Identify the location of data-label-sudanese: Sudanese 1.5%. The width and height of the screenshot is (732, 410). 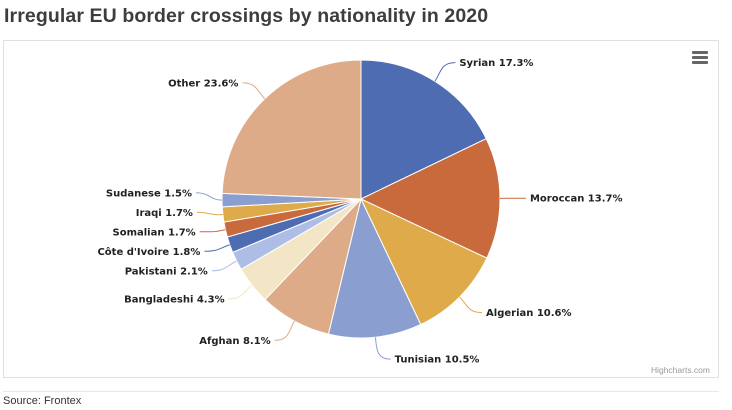
(149, 193).